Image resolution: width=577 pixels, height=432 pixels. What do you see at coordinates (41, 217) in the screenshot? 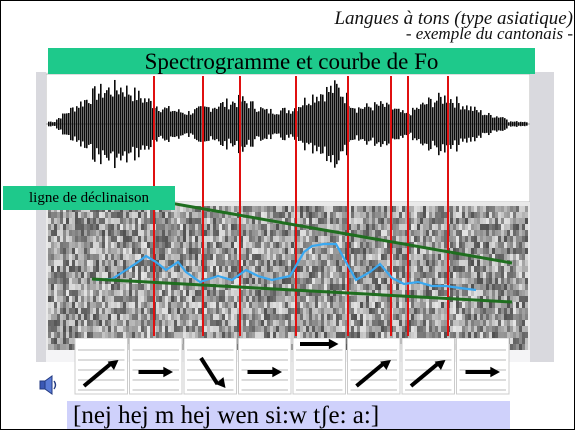
I see `left-axis-strip` at bounding box center [41, 217].